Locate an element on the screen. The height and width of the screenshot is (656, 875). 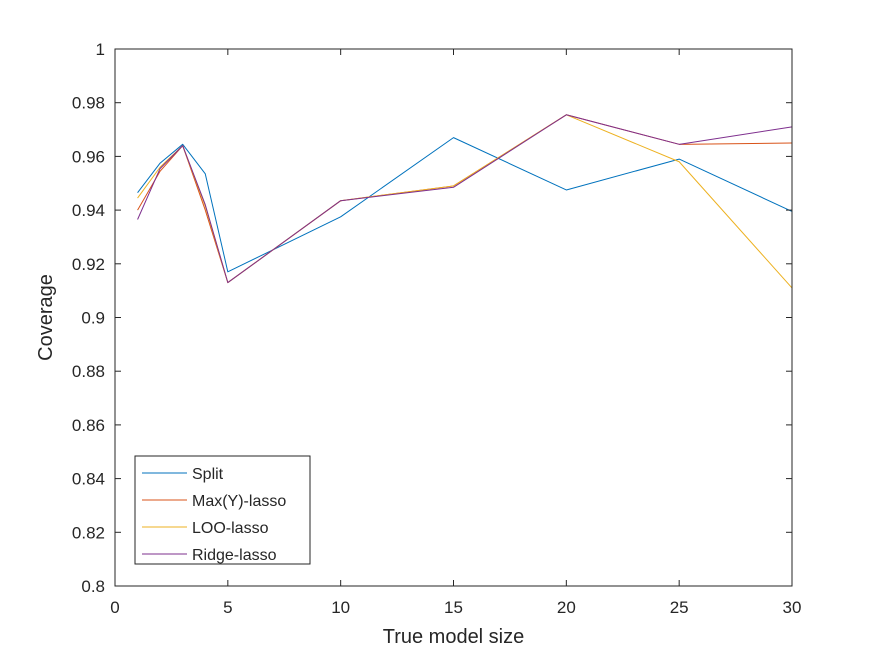
y-tick-label: 0.94 is located at coordinates (88, 210).